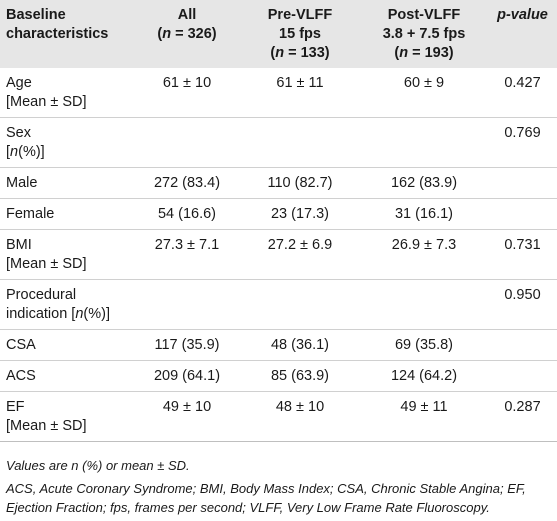  I want to click on table-row: Procedural indication [n(%)] 0.950, so click(278, 305).